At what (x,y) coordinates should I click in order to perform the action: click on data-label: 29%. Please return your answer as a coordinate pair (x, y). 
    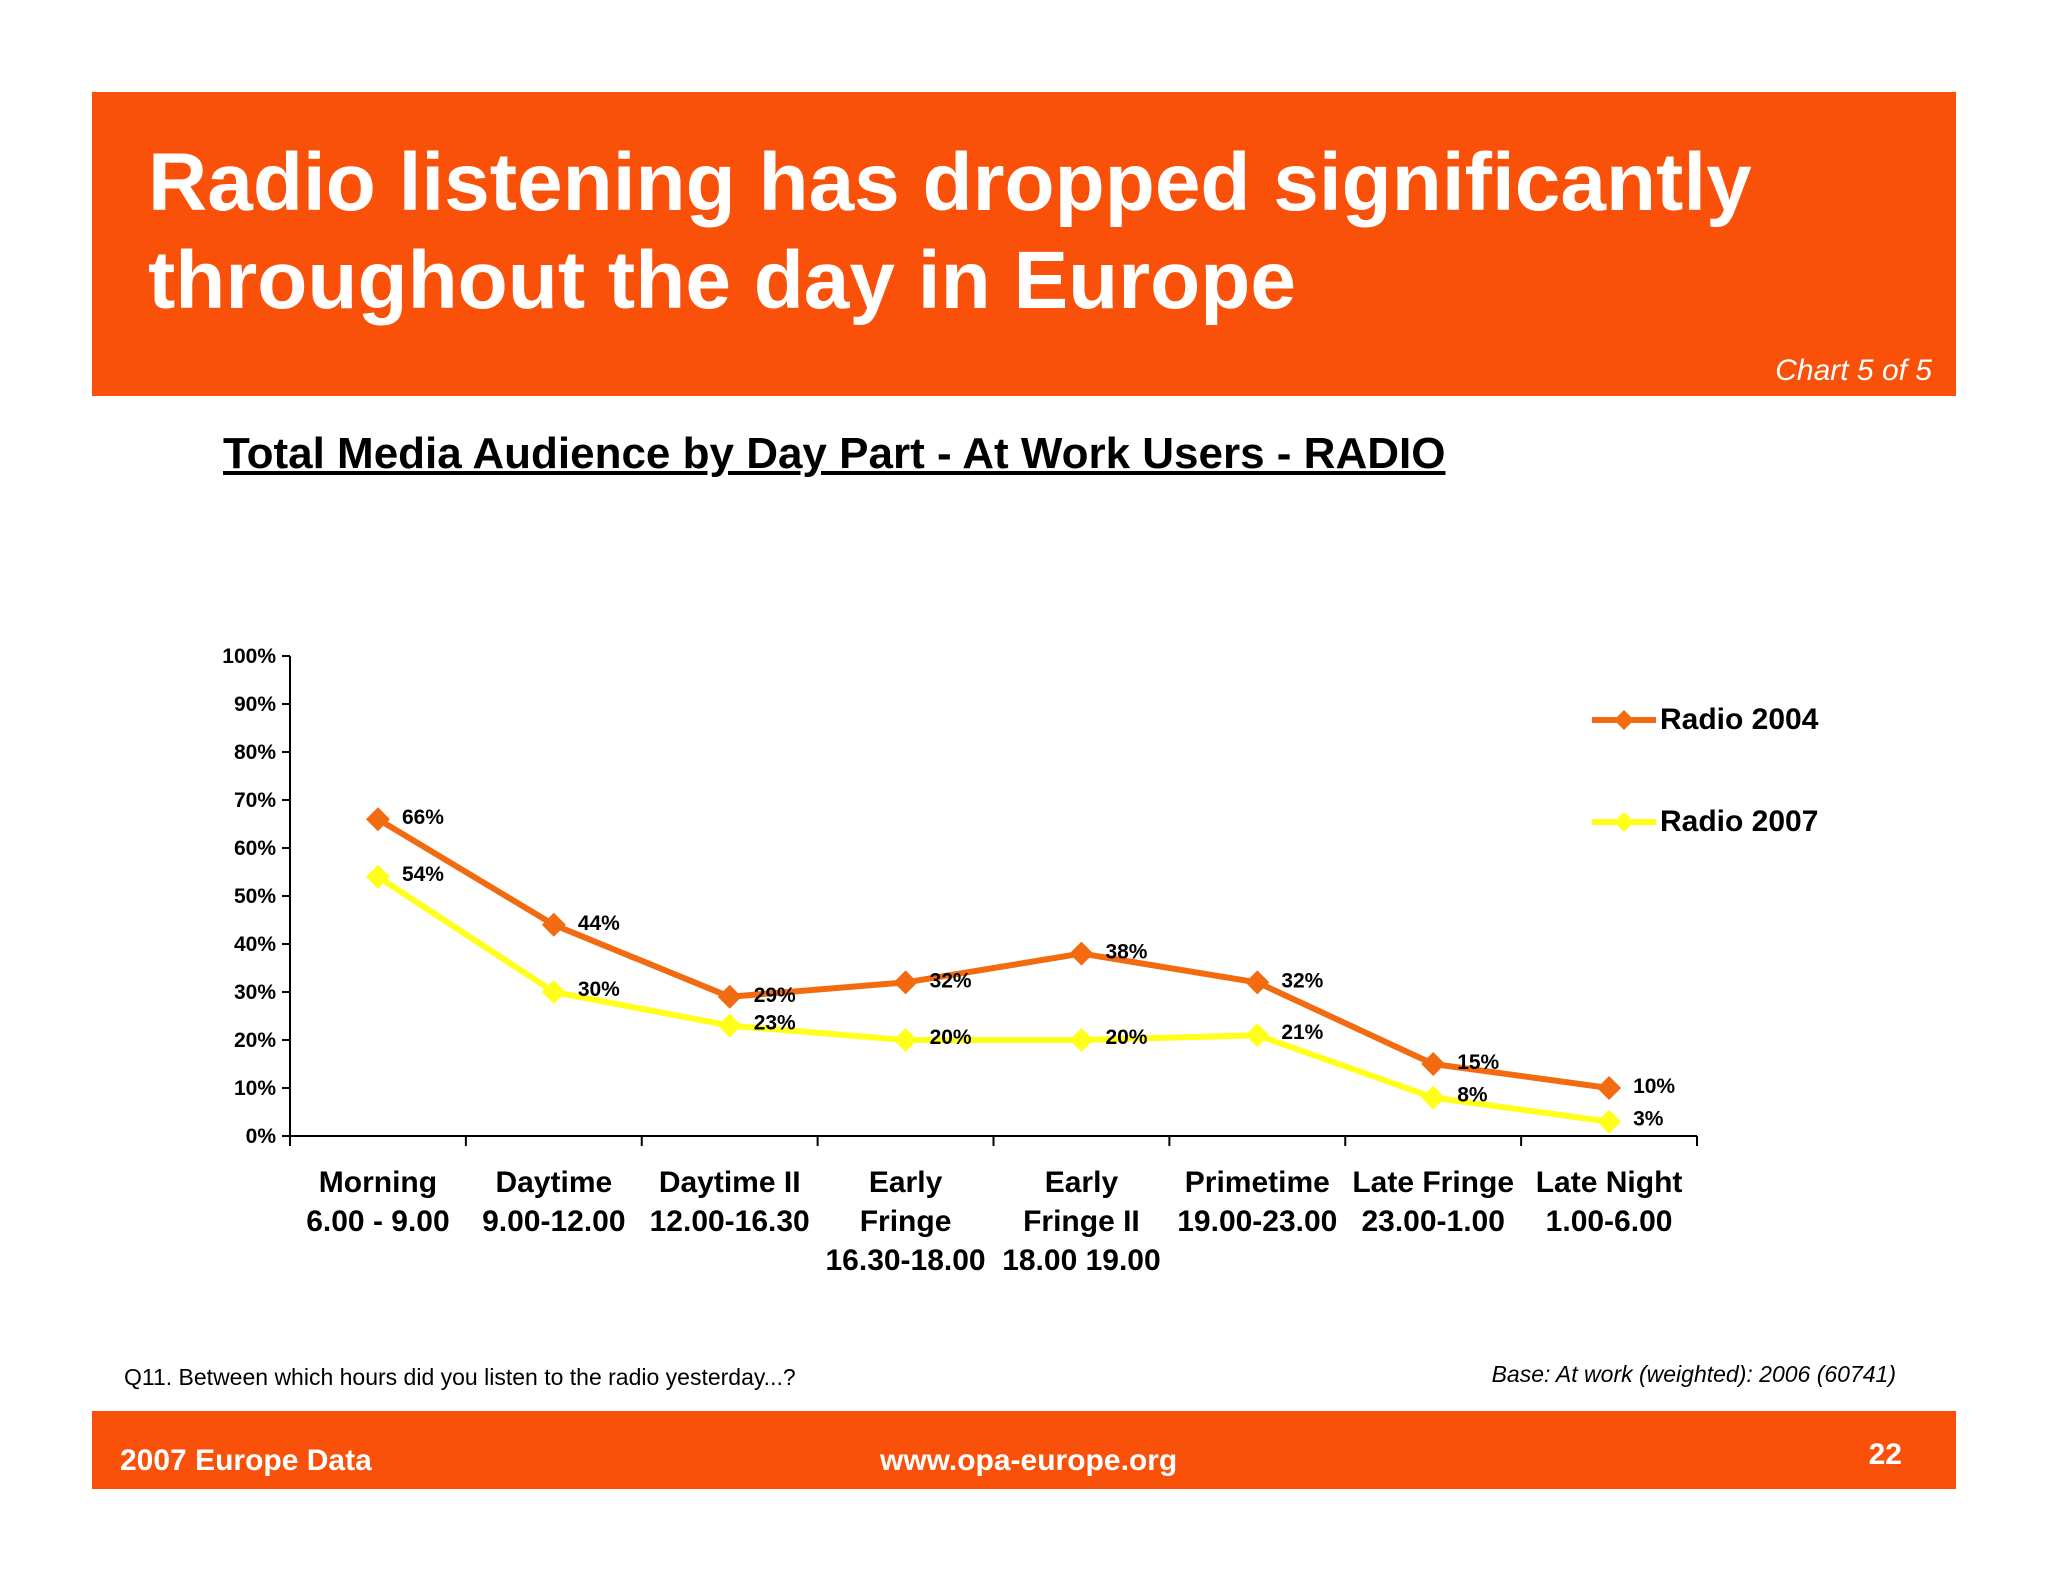
    Looking at the image, I should click on (775, 995).